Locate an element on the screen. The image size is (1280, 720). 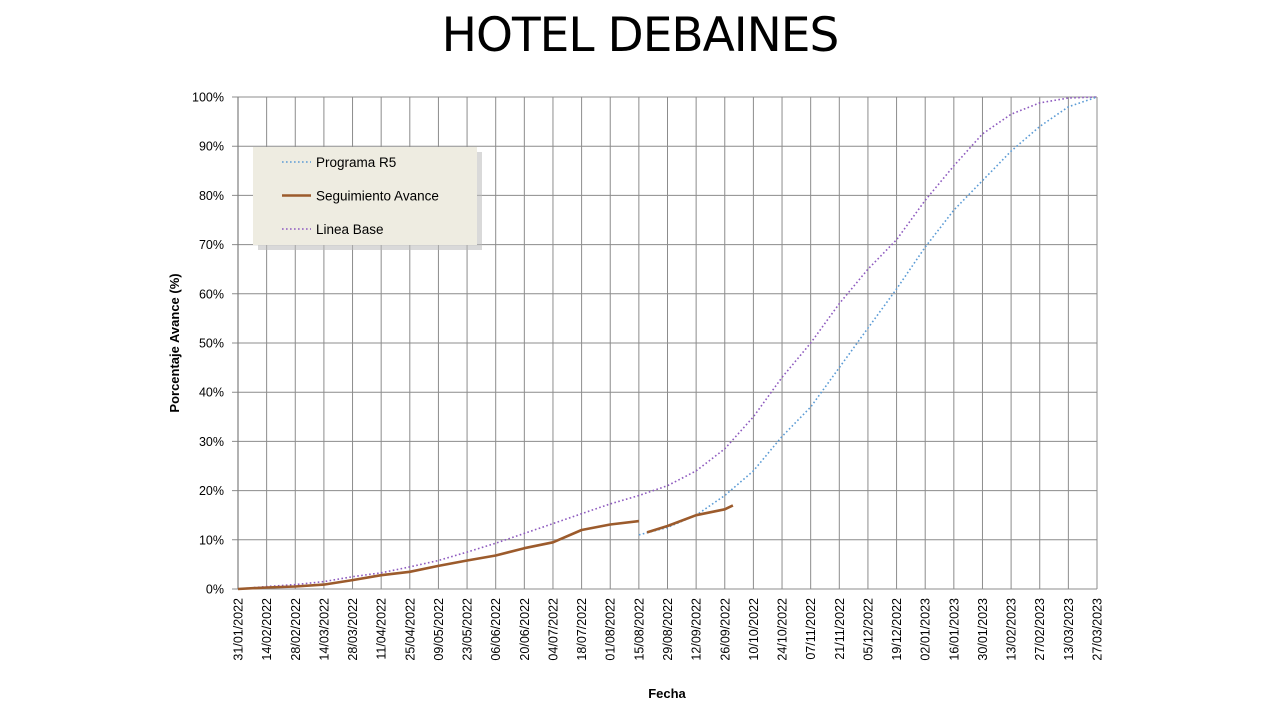
x-tick-label: 12/09/2022 is located at coordinates (697, 629).